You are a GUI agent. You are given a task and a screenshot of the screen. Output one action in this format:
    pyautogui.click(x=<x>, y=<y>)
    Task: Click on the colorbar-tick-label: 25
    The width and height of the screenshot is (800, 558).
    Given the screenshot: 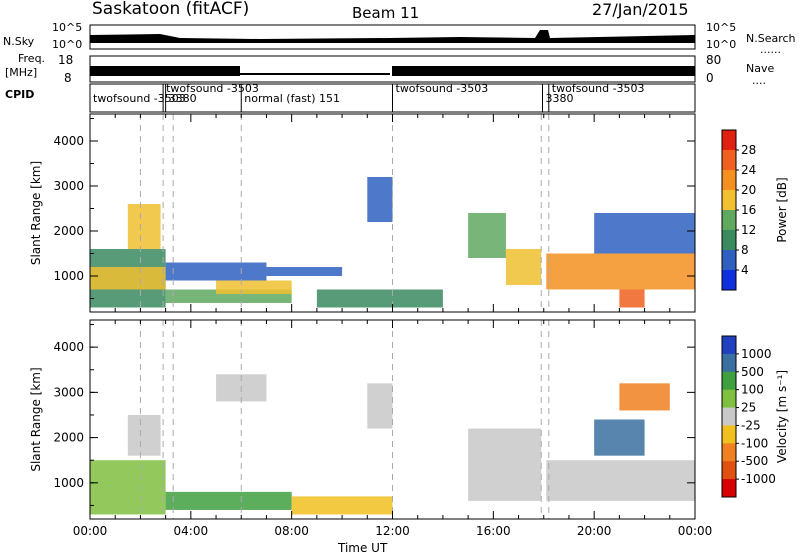 What is the action you would take?
    pyautogui.click(x=748, y=408)
    